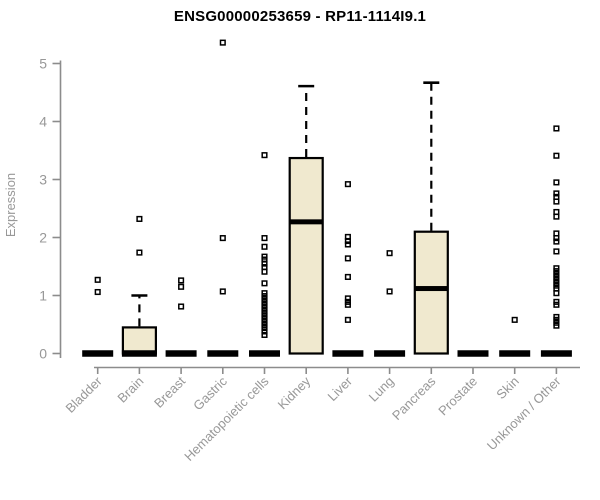  I want to click on x-tick-label: Bladder, so click(84, 394).